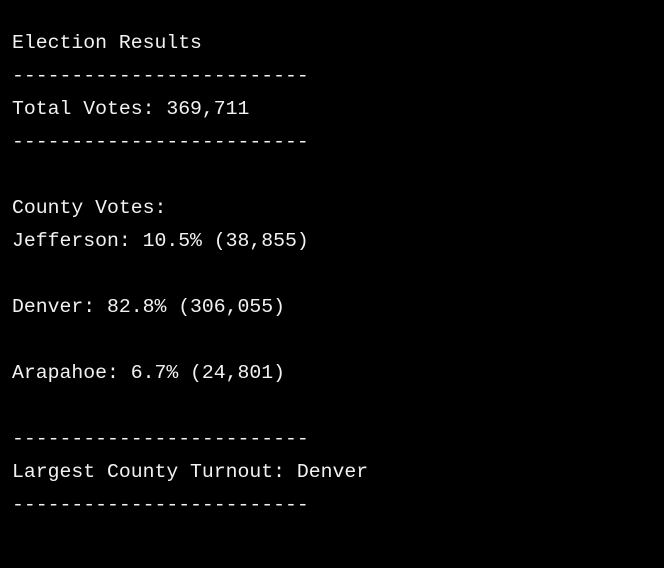 The image size is (664, 568). I want to click on output-line: Arapahoe: 6.7% (24,801), so click(149, 373).